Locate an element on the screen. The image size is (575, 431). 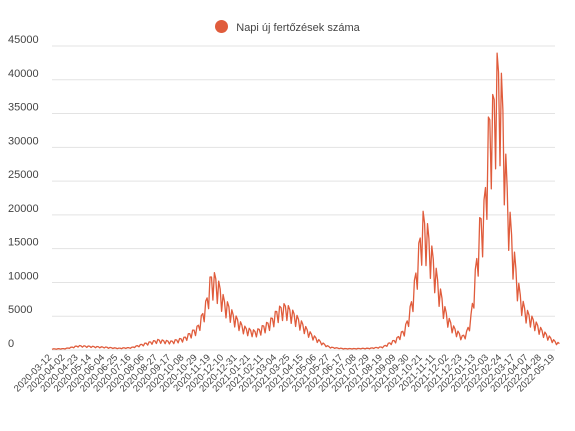
legend: Napi új fertőzések száma is located at coordinates (287, 27).